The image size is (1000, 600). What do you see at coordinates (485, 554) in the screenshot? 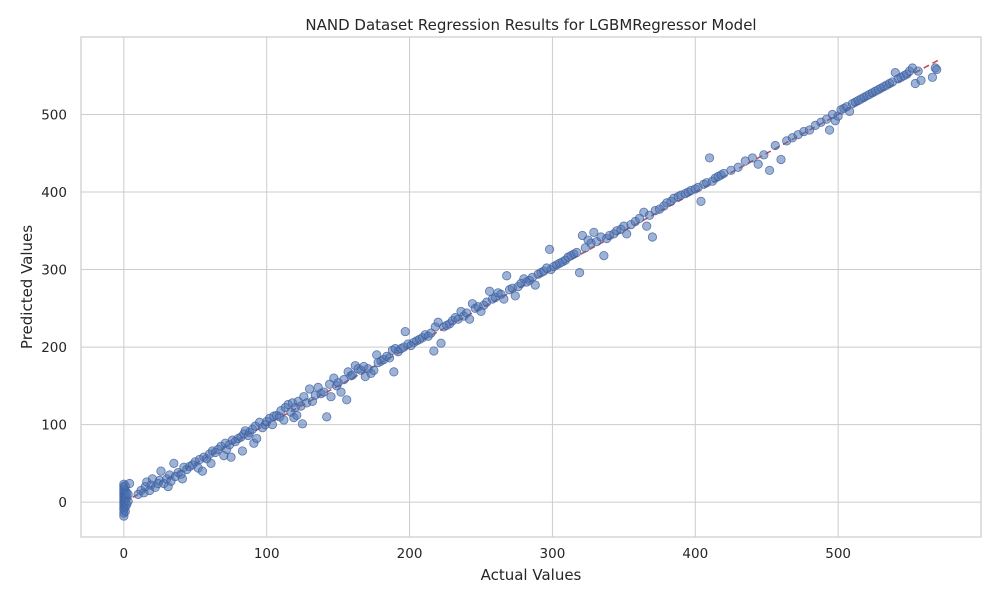
I see `x-tick-labels: 0 100 200 300 400 500` at bounding box center [485, 554].